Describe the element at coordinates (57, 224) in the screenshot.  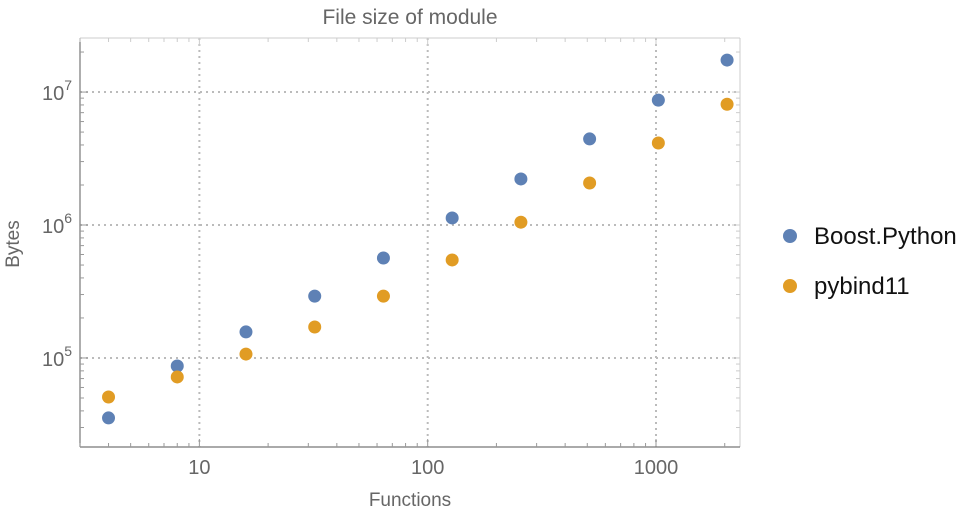
I see `y-tick-label: 10⁶` at that location.